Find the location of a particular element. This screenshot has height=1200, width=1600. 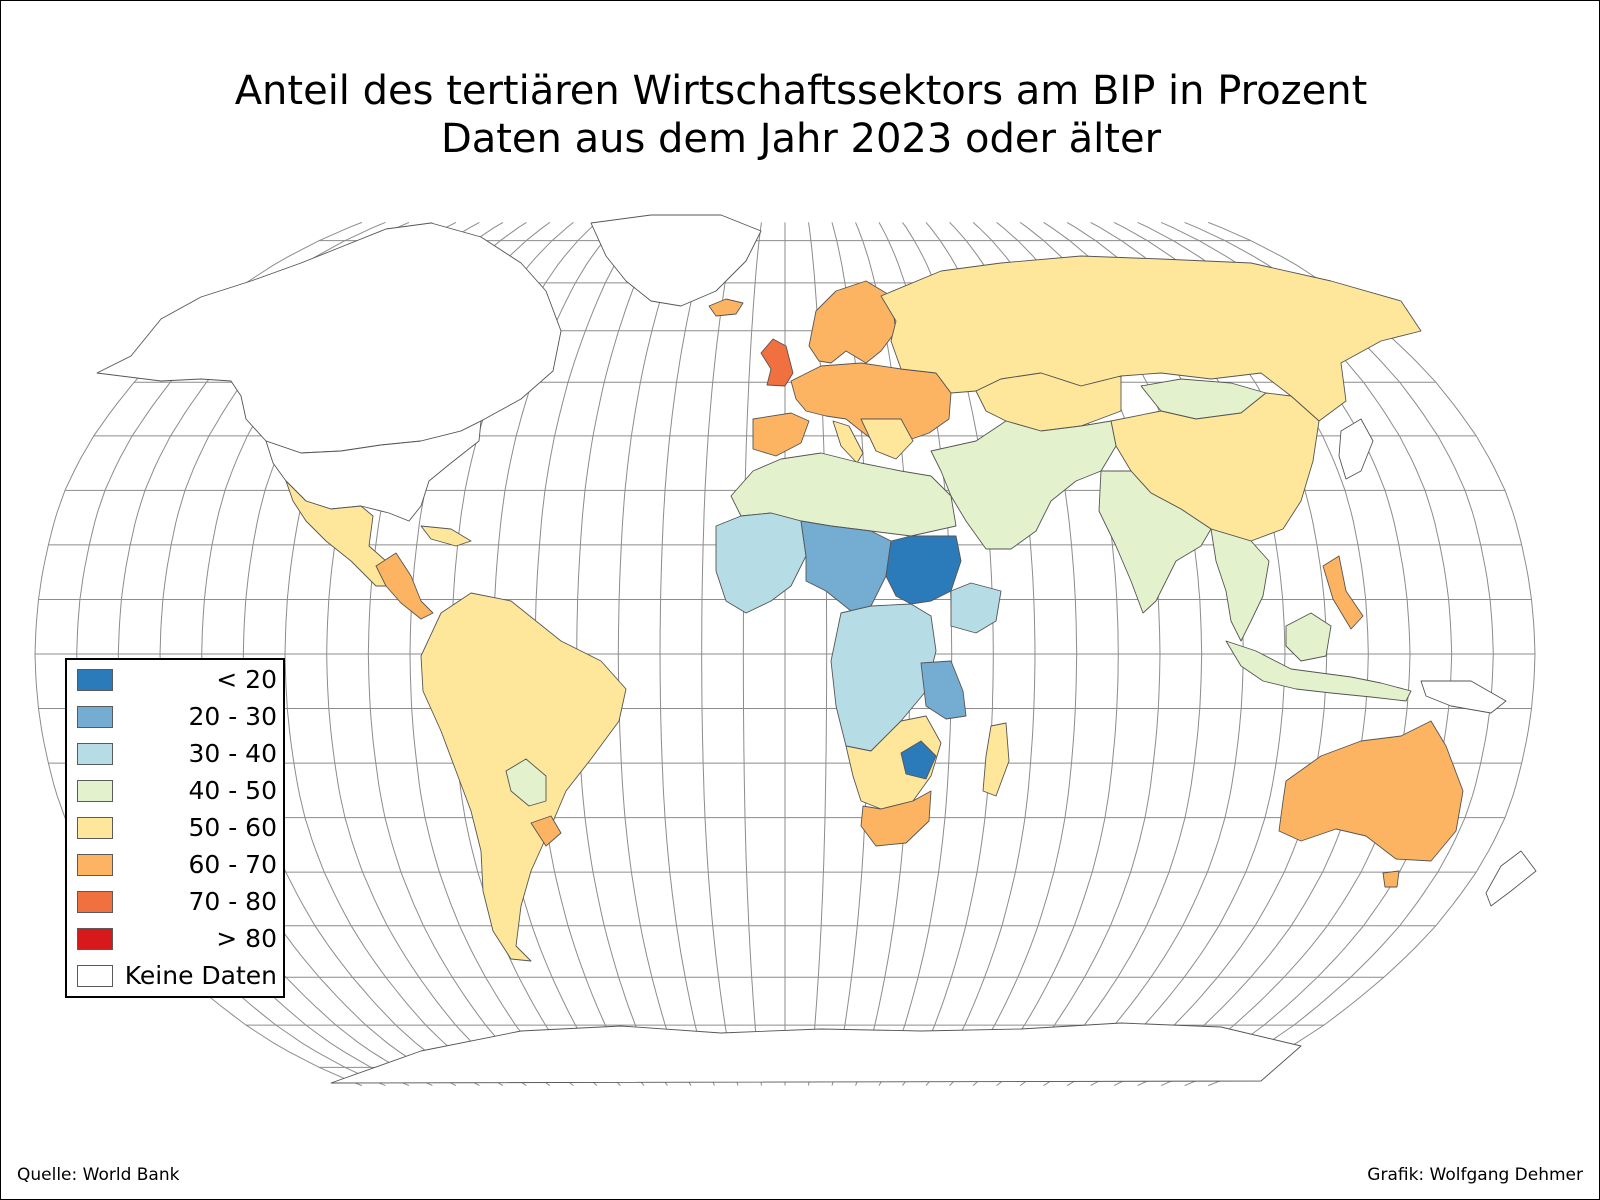

region-paraguay is located at coordinates (526, 782).